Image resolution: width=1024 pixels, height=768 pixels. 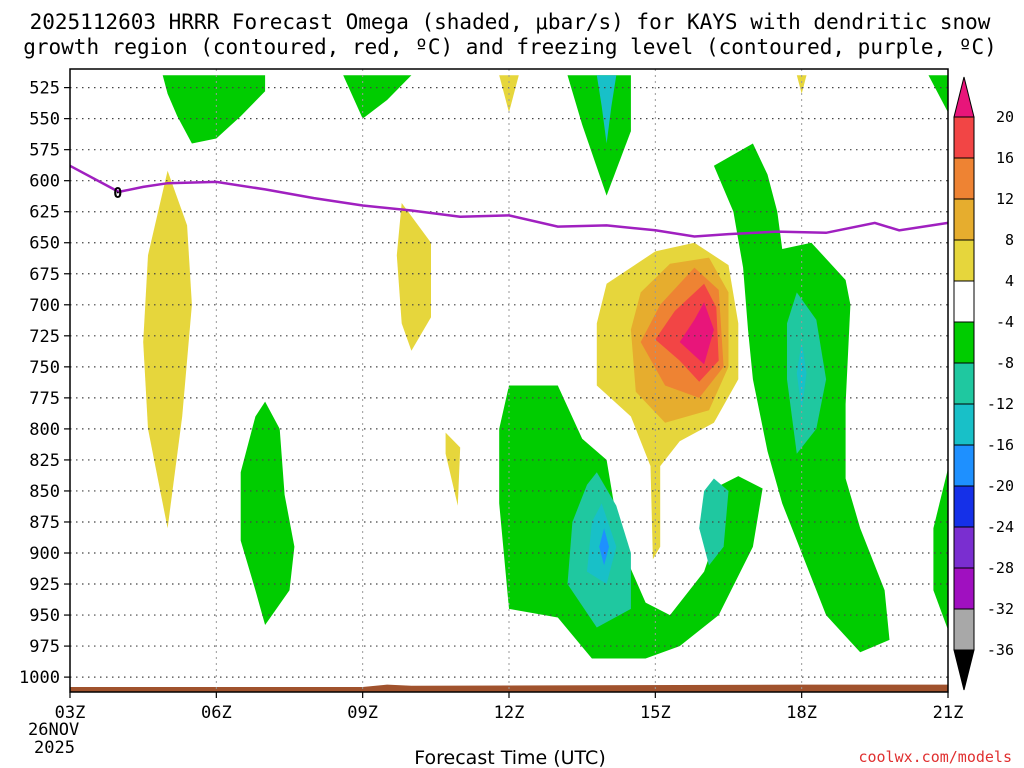 What do you see at coordinates (1005, 322) in the screenshot?
I see `colorbar-label--4: -4` at bounding box center [1005, 322].